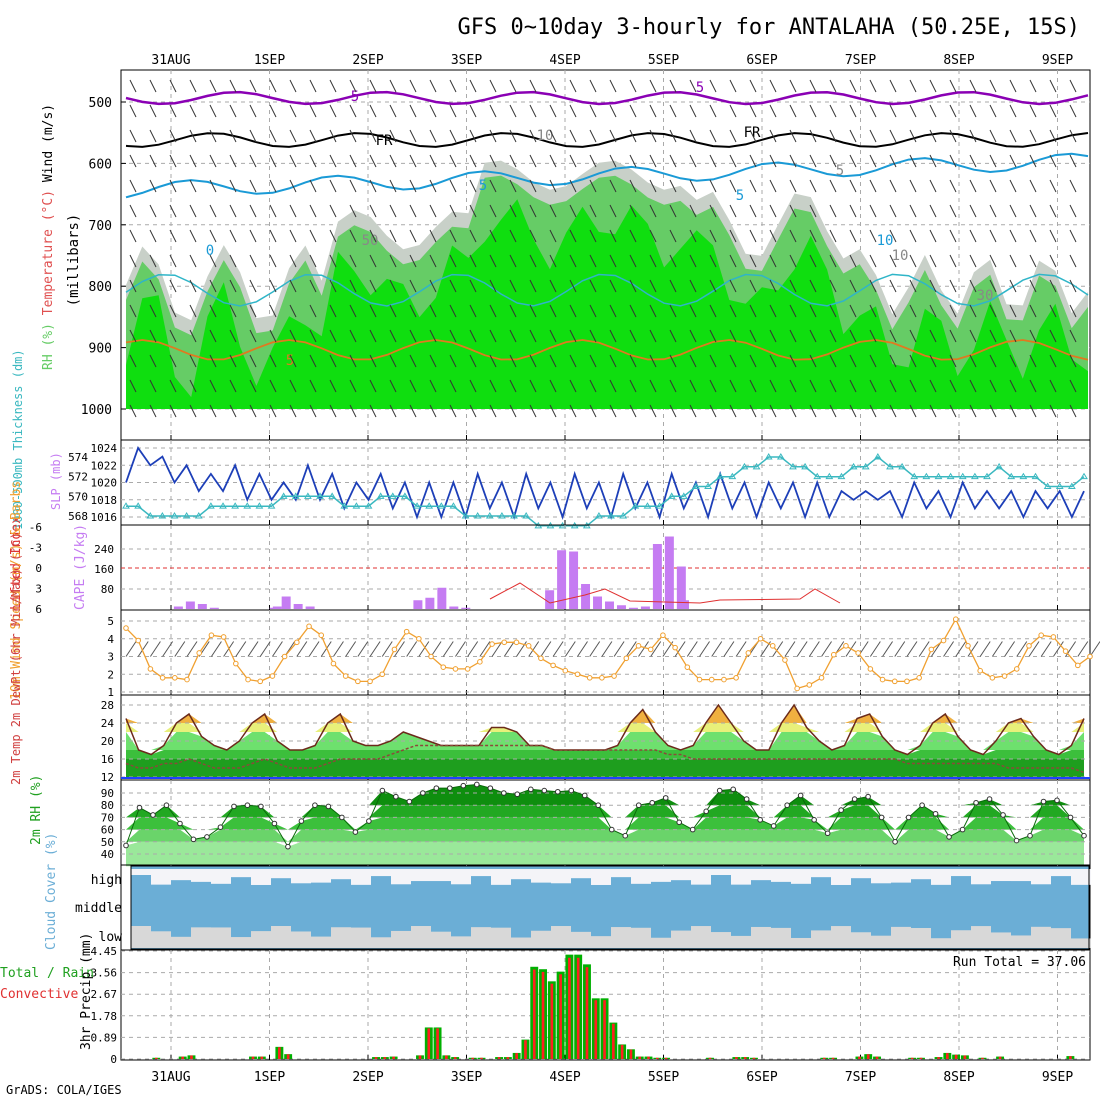 The height and width of the screenshot is (1100, 1100). I want to click on wind-ylabel: 10m Wind Speed (m/s) & Barbs, so click(16, 590).